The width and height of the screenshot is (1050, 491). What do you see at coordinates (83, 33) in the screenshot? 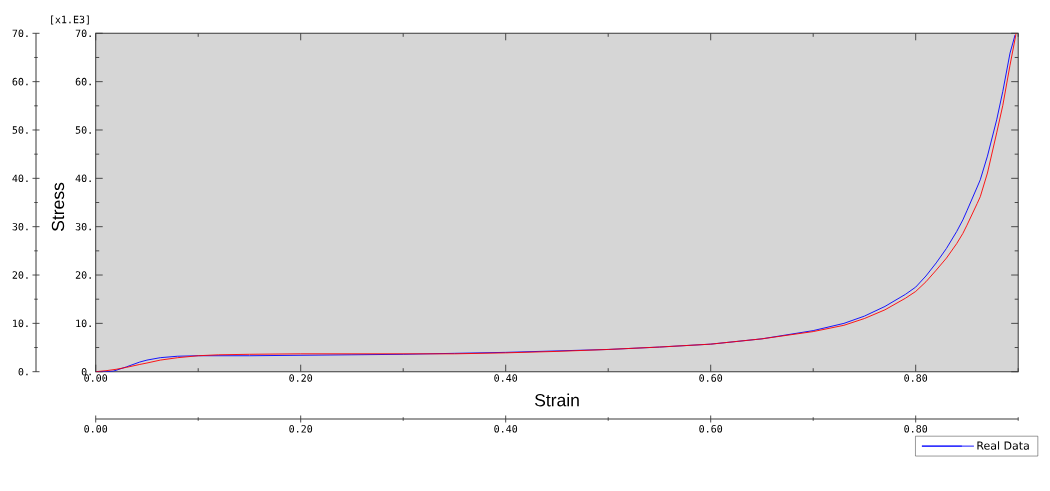
I see `text: 70.` at bounding box center [83, 33].